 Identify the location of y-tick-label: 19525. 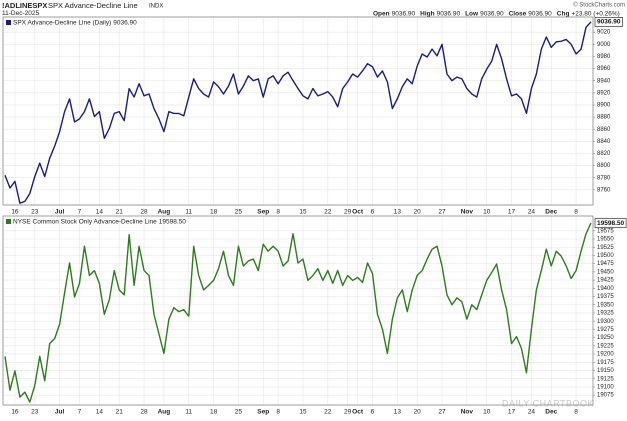
(605, 248).